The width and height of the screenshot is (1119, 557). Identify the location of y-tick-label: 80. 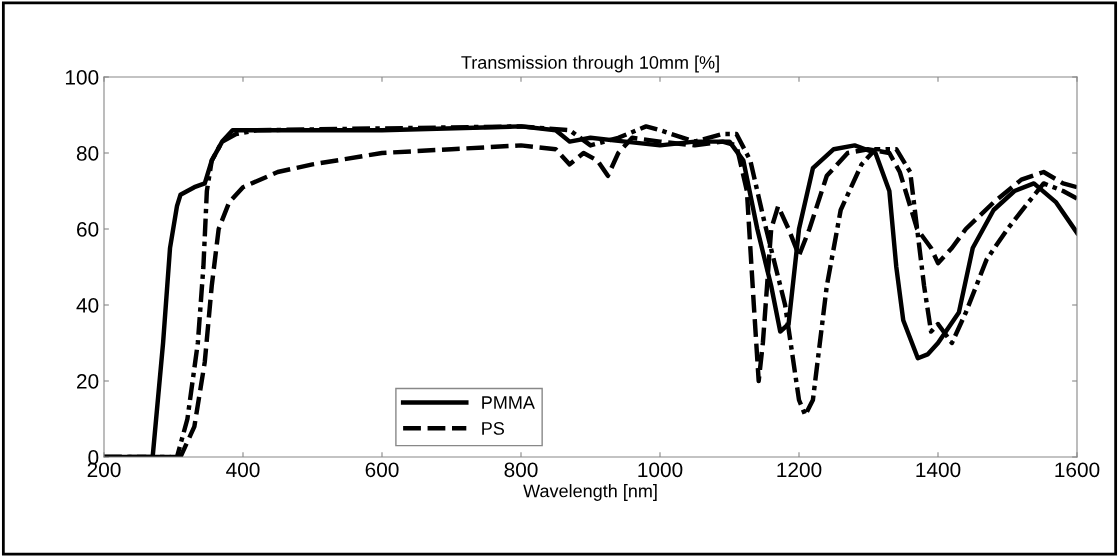
(87, 153).